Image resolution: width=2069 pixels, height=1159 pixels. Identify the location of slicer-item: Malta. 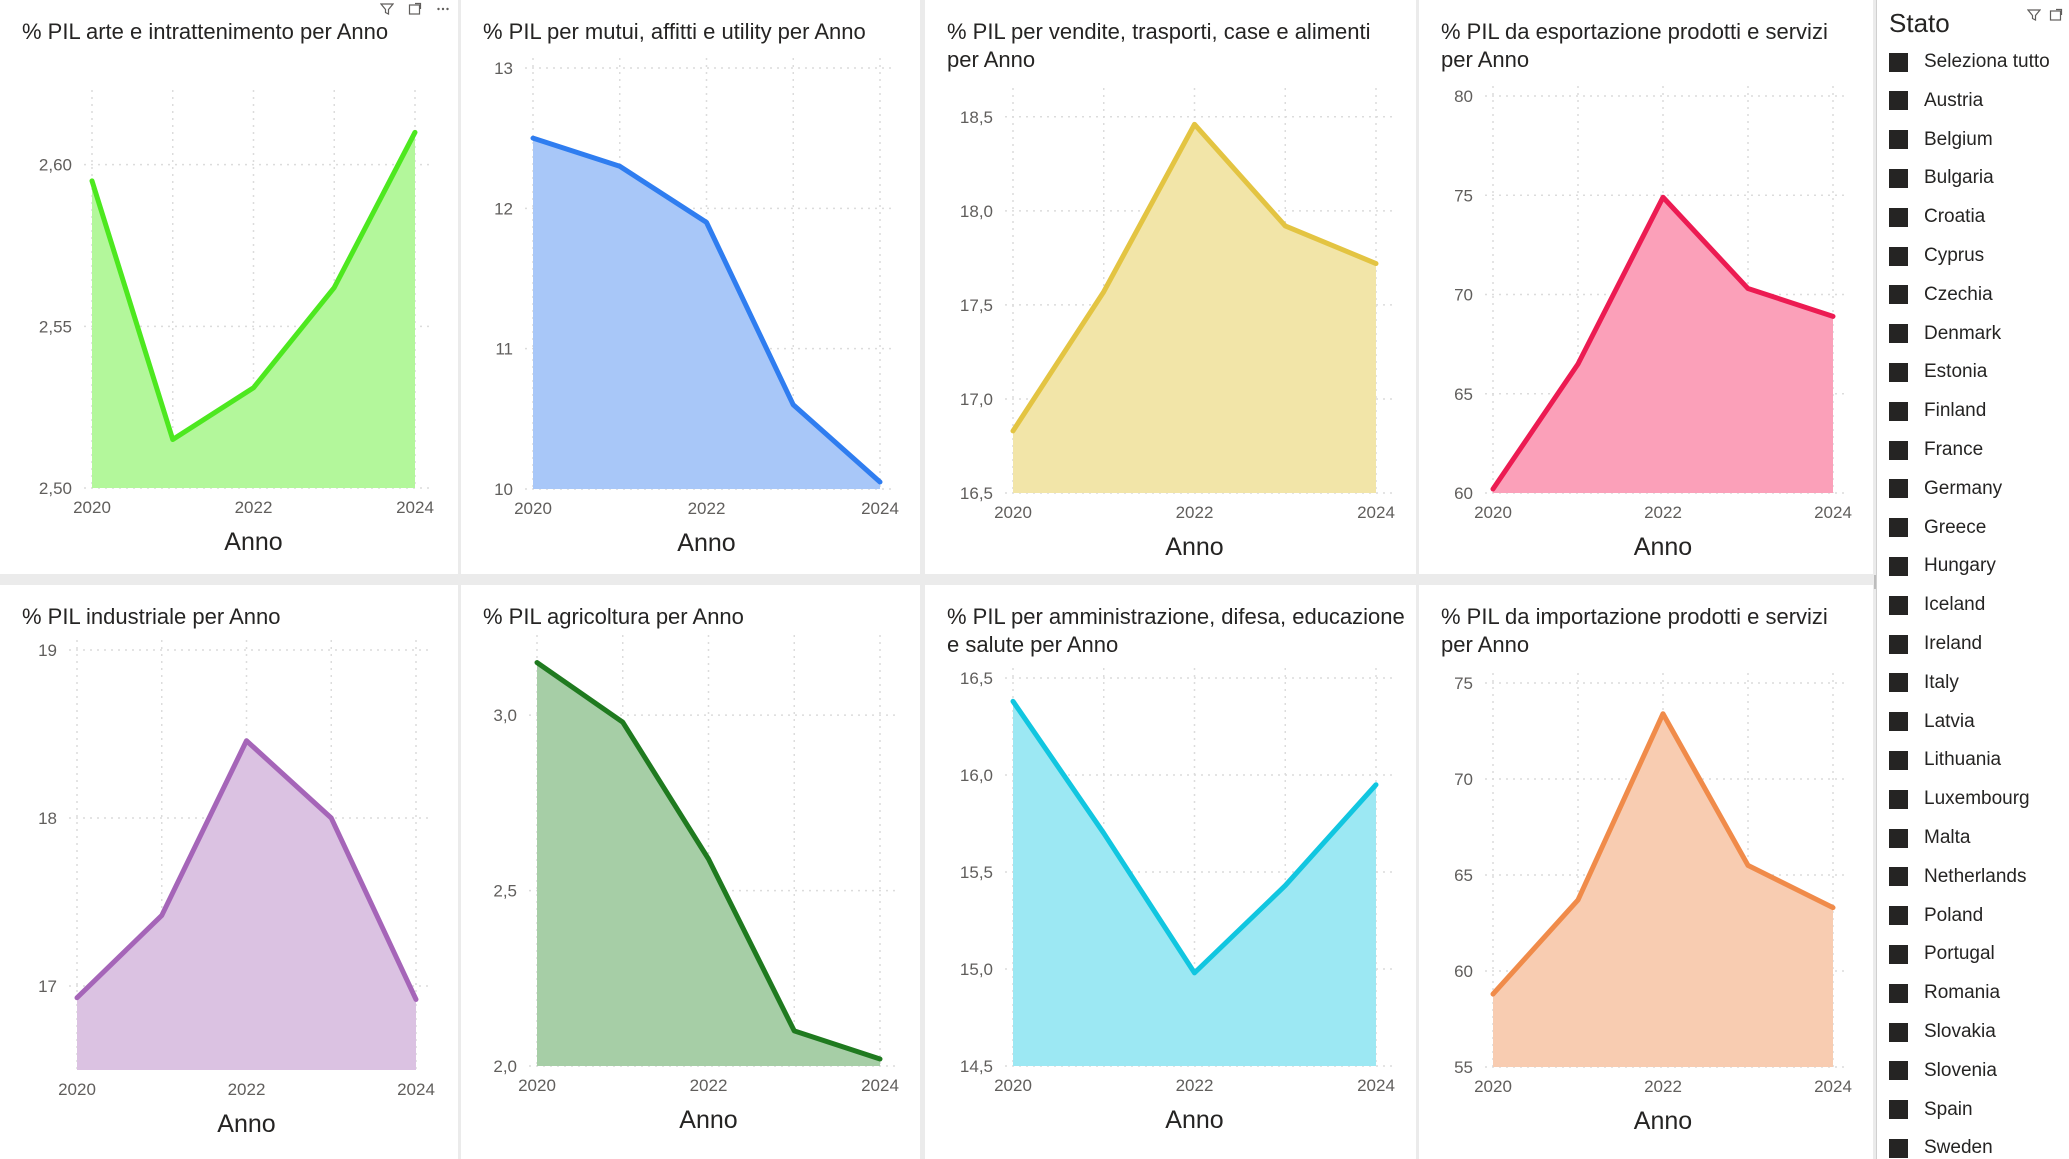
(1929, 838).